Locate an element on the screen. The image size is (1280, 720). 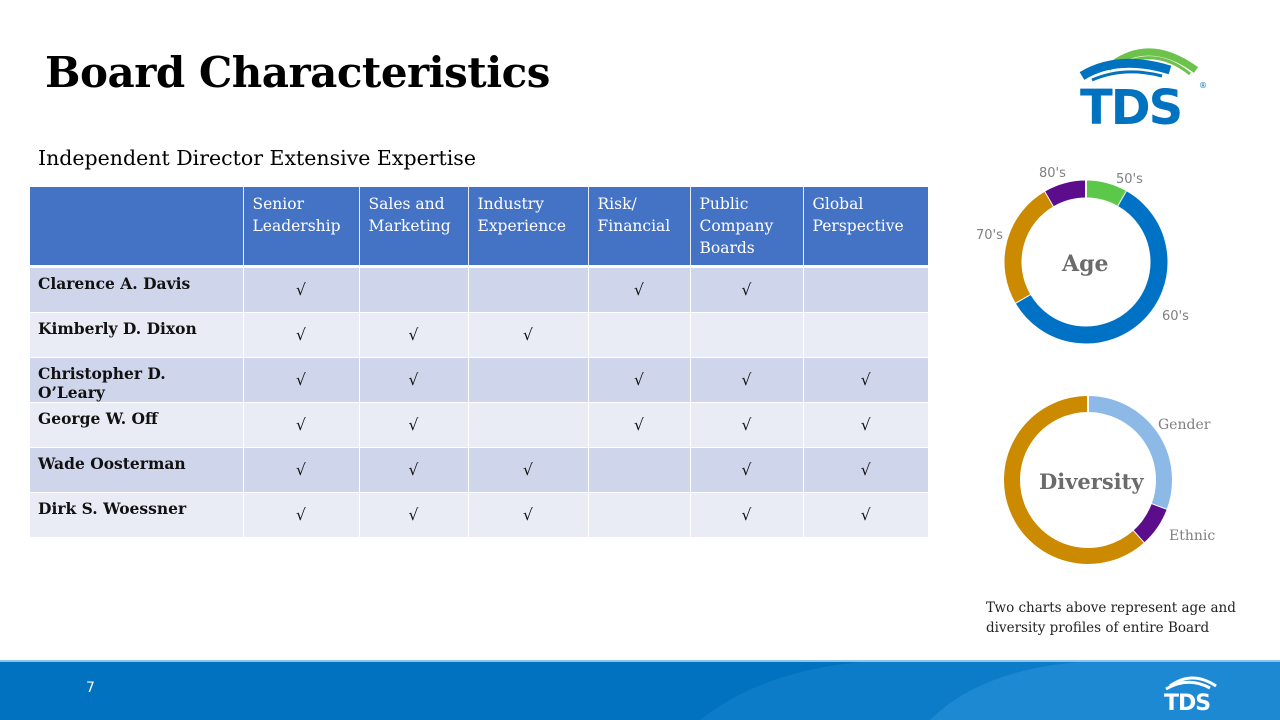
director-name: Clarence A. Davis is located at coordinates (137, 289).